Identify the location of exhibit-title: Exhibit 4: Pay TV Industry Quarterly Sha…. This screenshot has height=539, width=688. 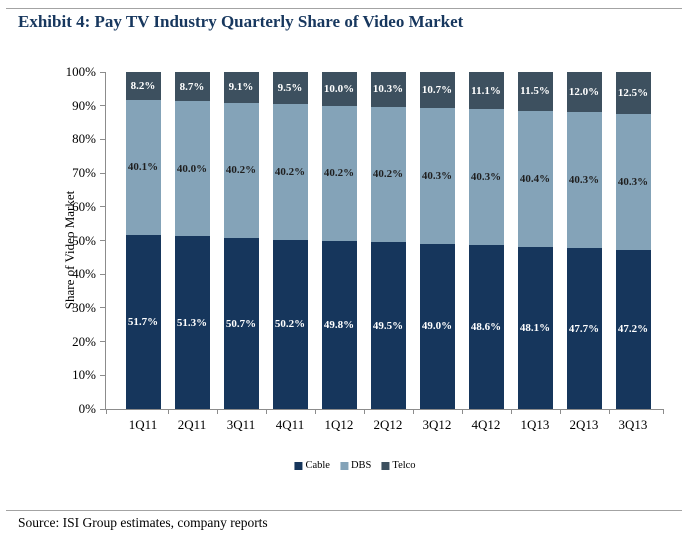
(241, 21).